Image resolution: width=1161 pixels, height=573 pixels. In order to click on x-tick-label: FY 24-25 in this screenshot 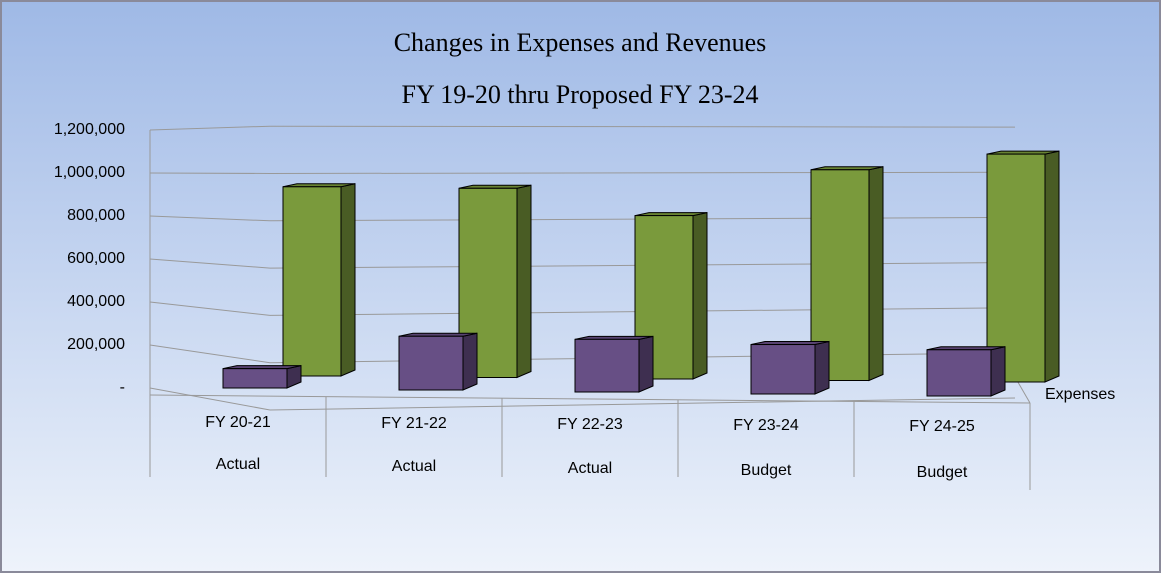, I will do `click(942, 426)`.